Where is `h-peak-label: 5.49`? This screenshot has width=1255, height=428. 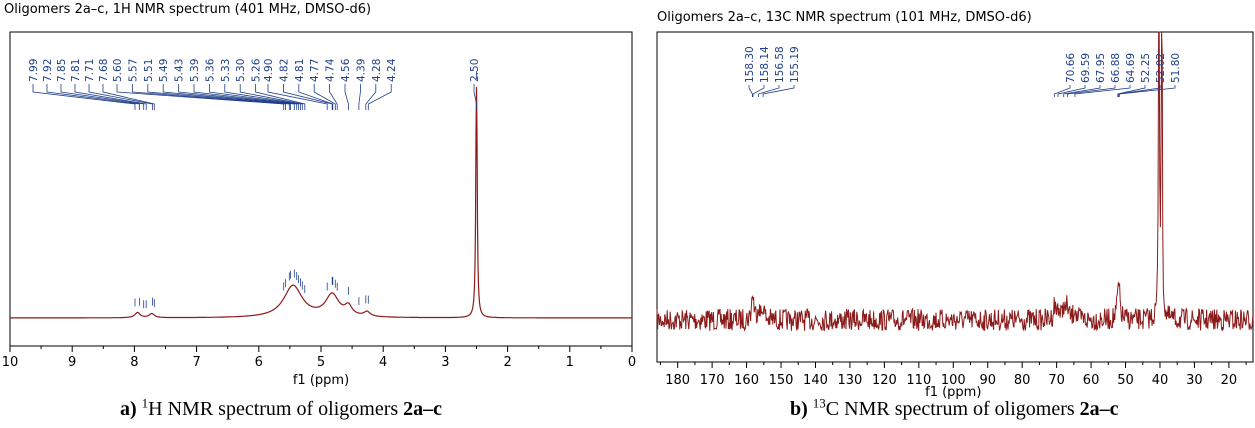
h-peak-label: 5.49 is located at coordinates (164, 70).